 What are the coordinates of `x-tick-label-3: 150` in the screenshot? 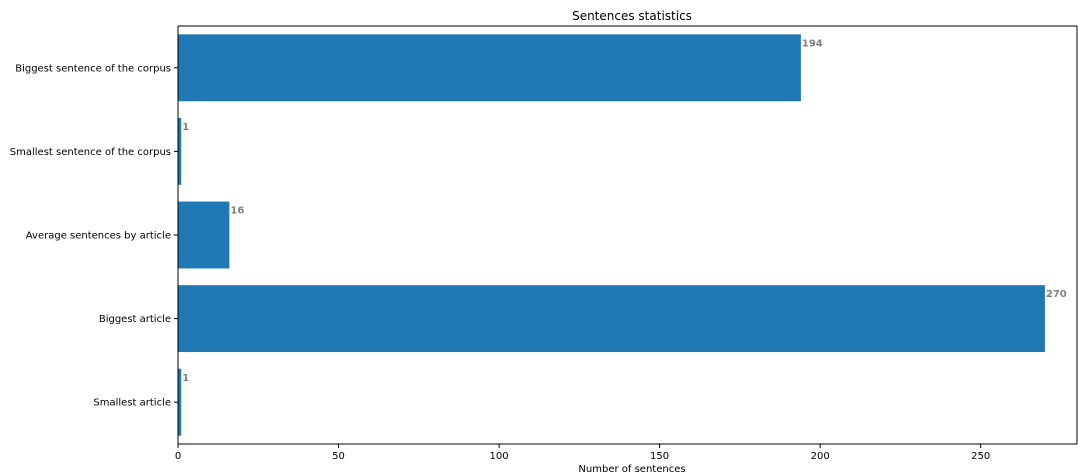 It's located at (659, 456).